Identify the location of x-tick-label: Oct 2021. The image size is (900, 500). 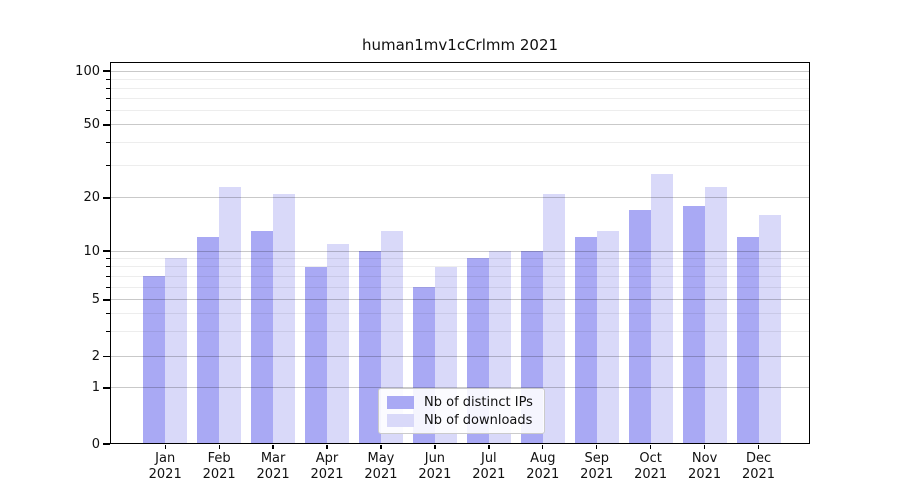
(651, 466).